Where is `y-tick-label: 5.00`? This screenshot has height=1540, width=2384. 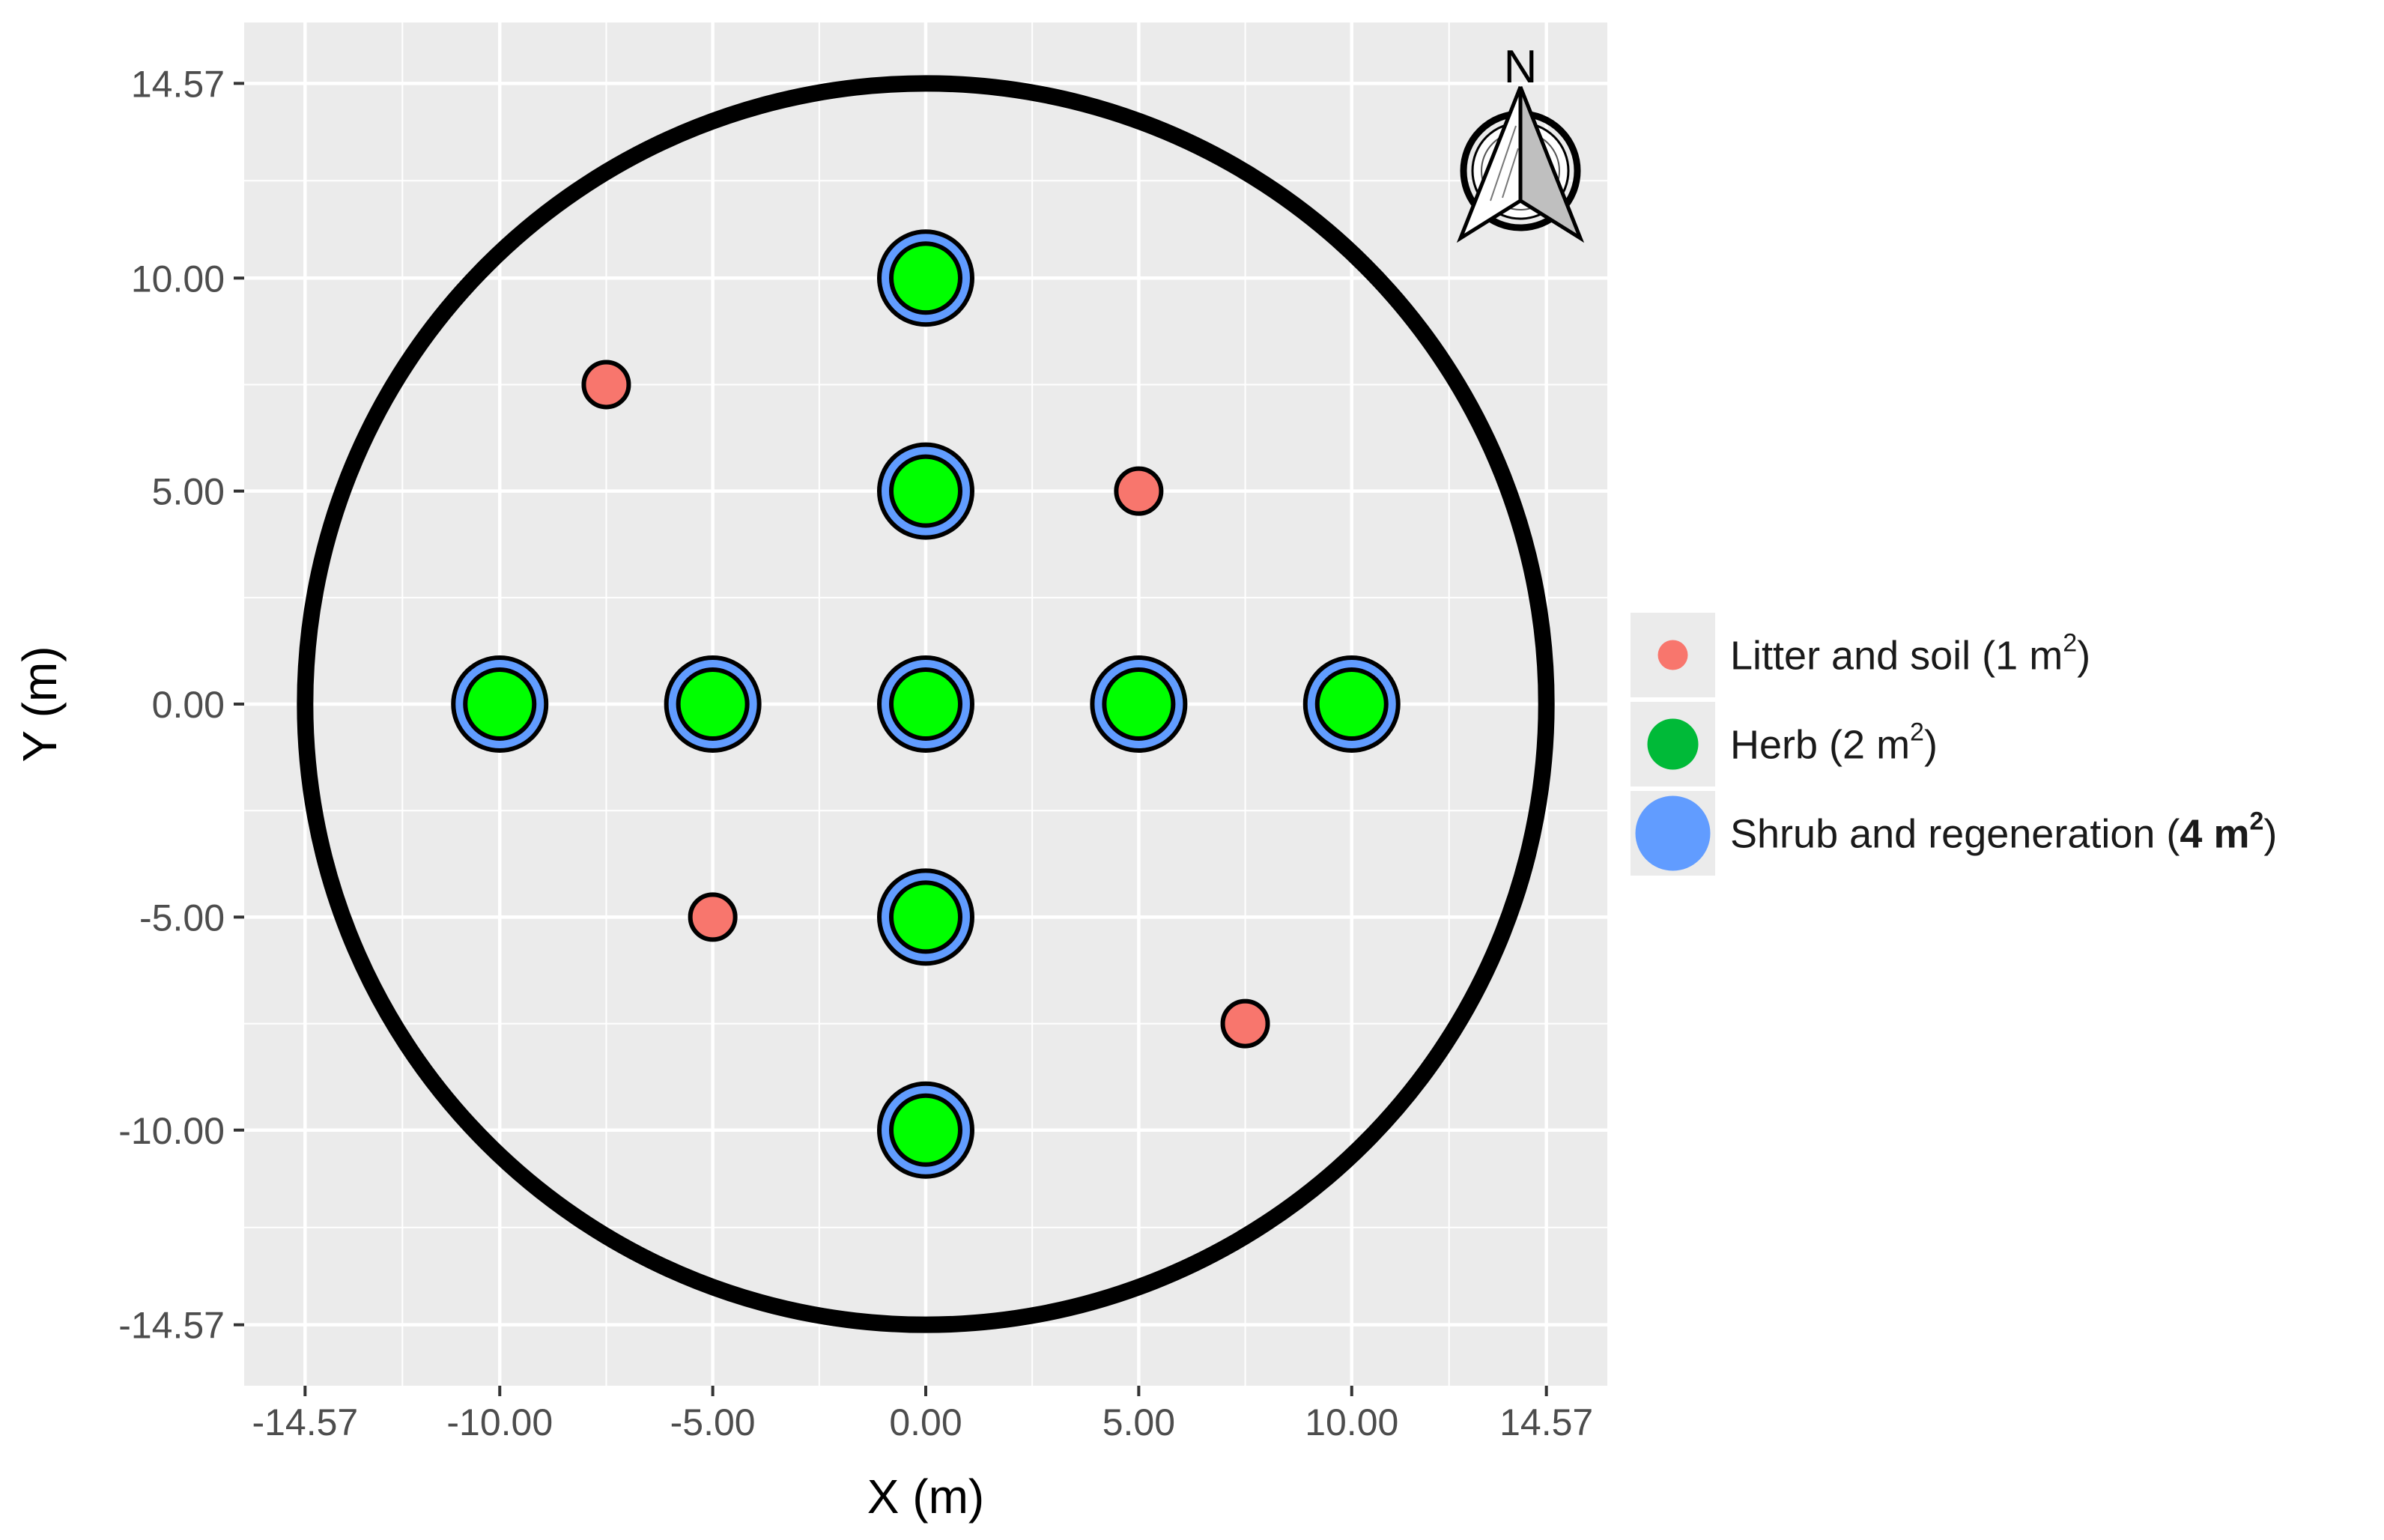
y-tick-label: 5.00 is located at coordinates (188, 492).